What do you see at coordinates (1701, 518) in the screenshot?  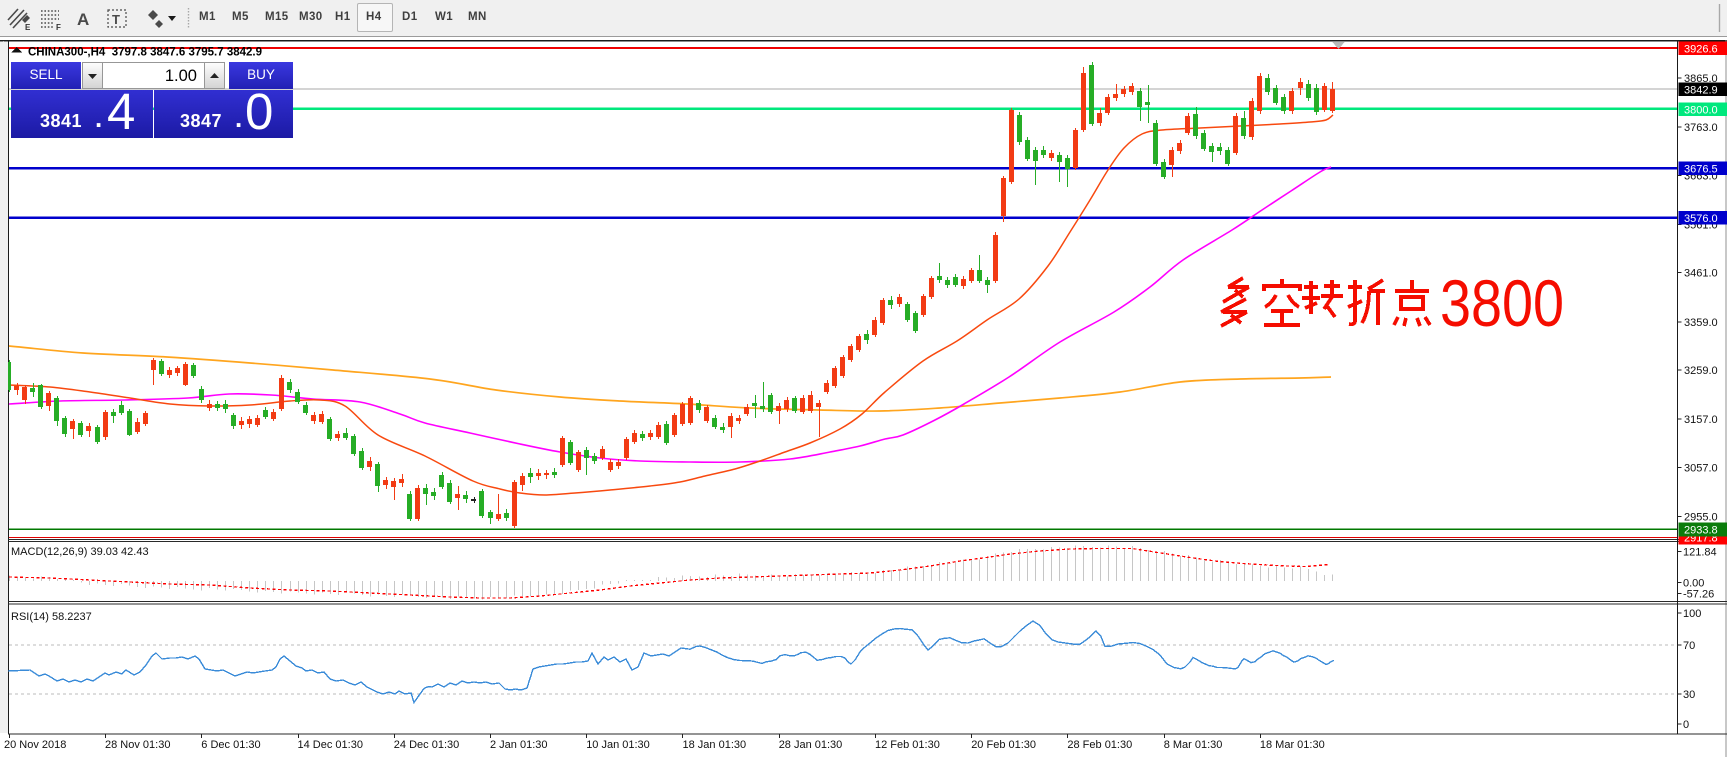 I see `svg-text: 2955.0` at bounding box center [1701, 518].